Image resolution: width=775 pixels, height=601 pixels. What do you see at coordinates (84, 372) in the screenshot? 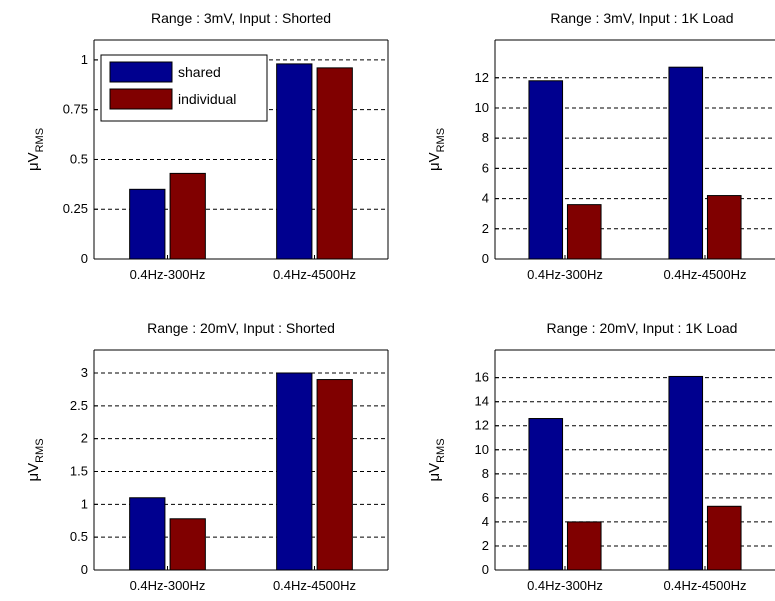
I see `y-tick-label: 3` at bounding box center [84, 372].